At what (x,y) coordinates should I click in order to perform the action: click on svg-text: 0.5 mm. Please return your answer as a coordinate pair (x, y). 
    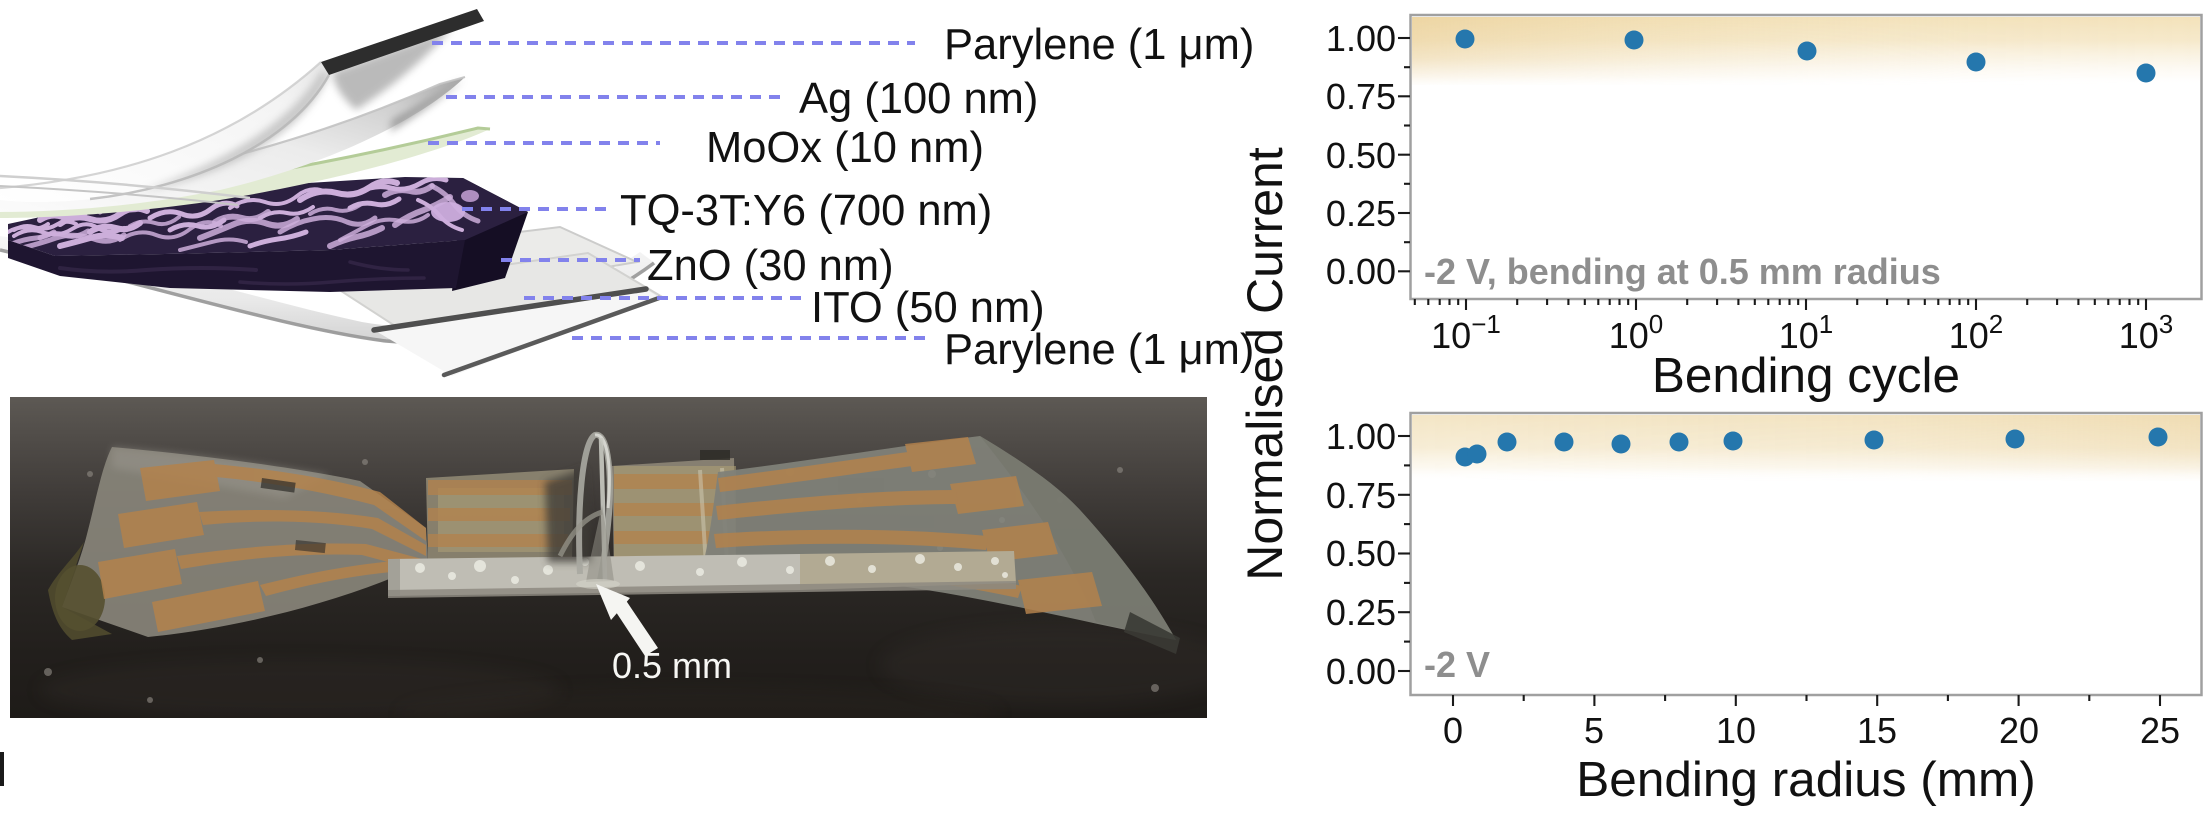
    Looking at the image, I should click on (672, 665).